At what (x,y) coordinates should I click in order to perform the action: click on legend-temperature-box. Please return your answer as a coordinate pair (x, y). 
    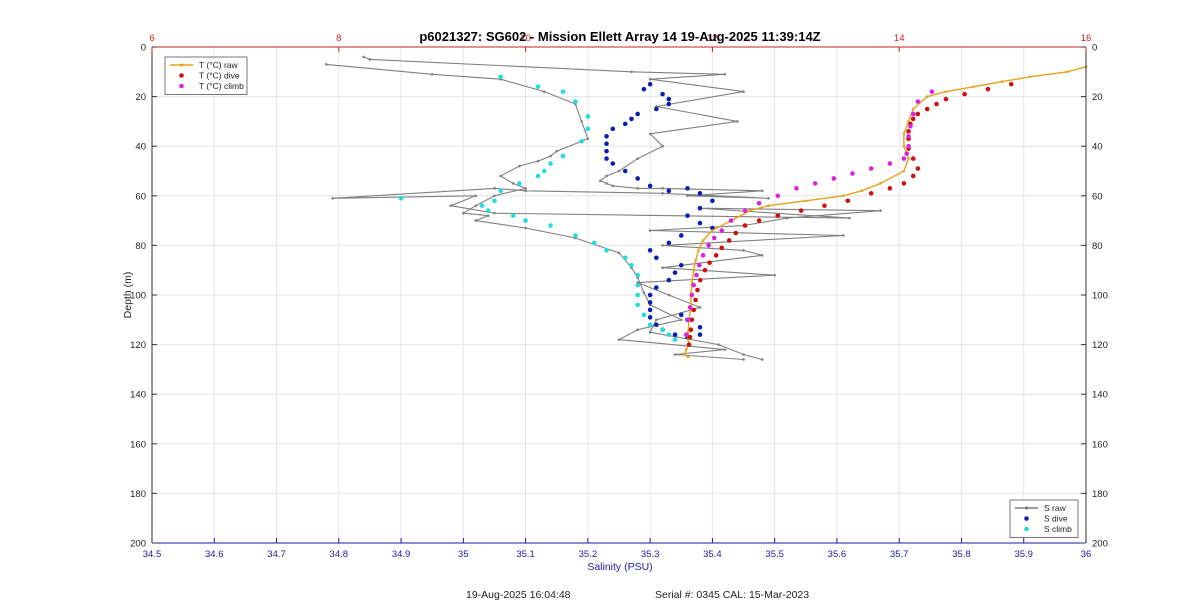
    Looking at the image, I should click on (206, 75).